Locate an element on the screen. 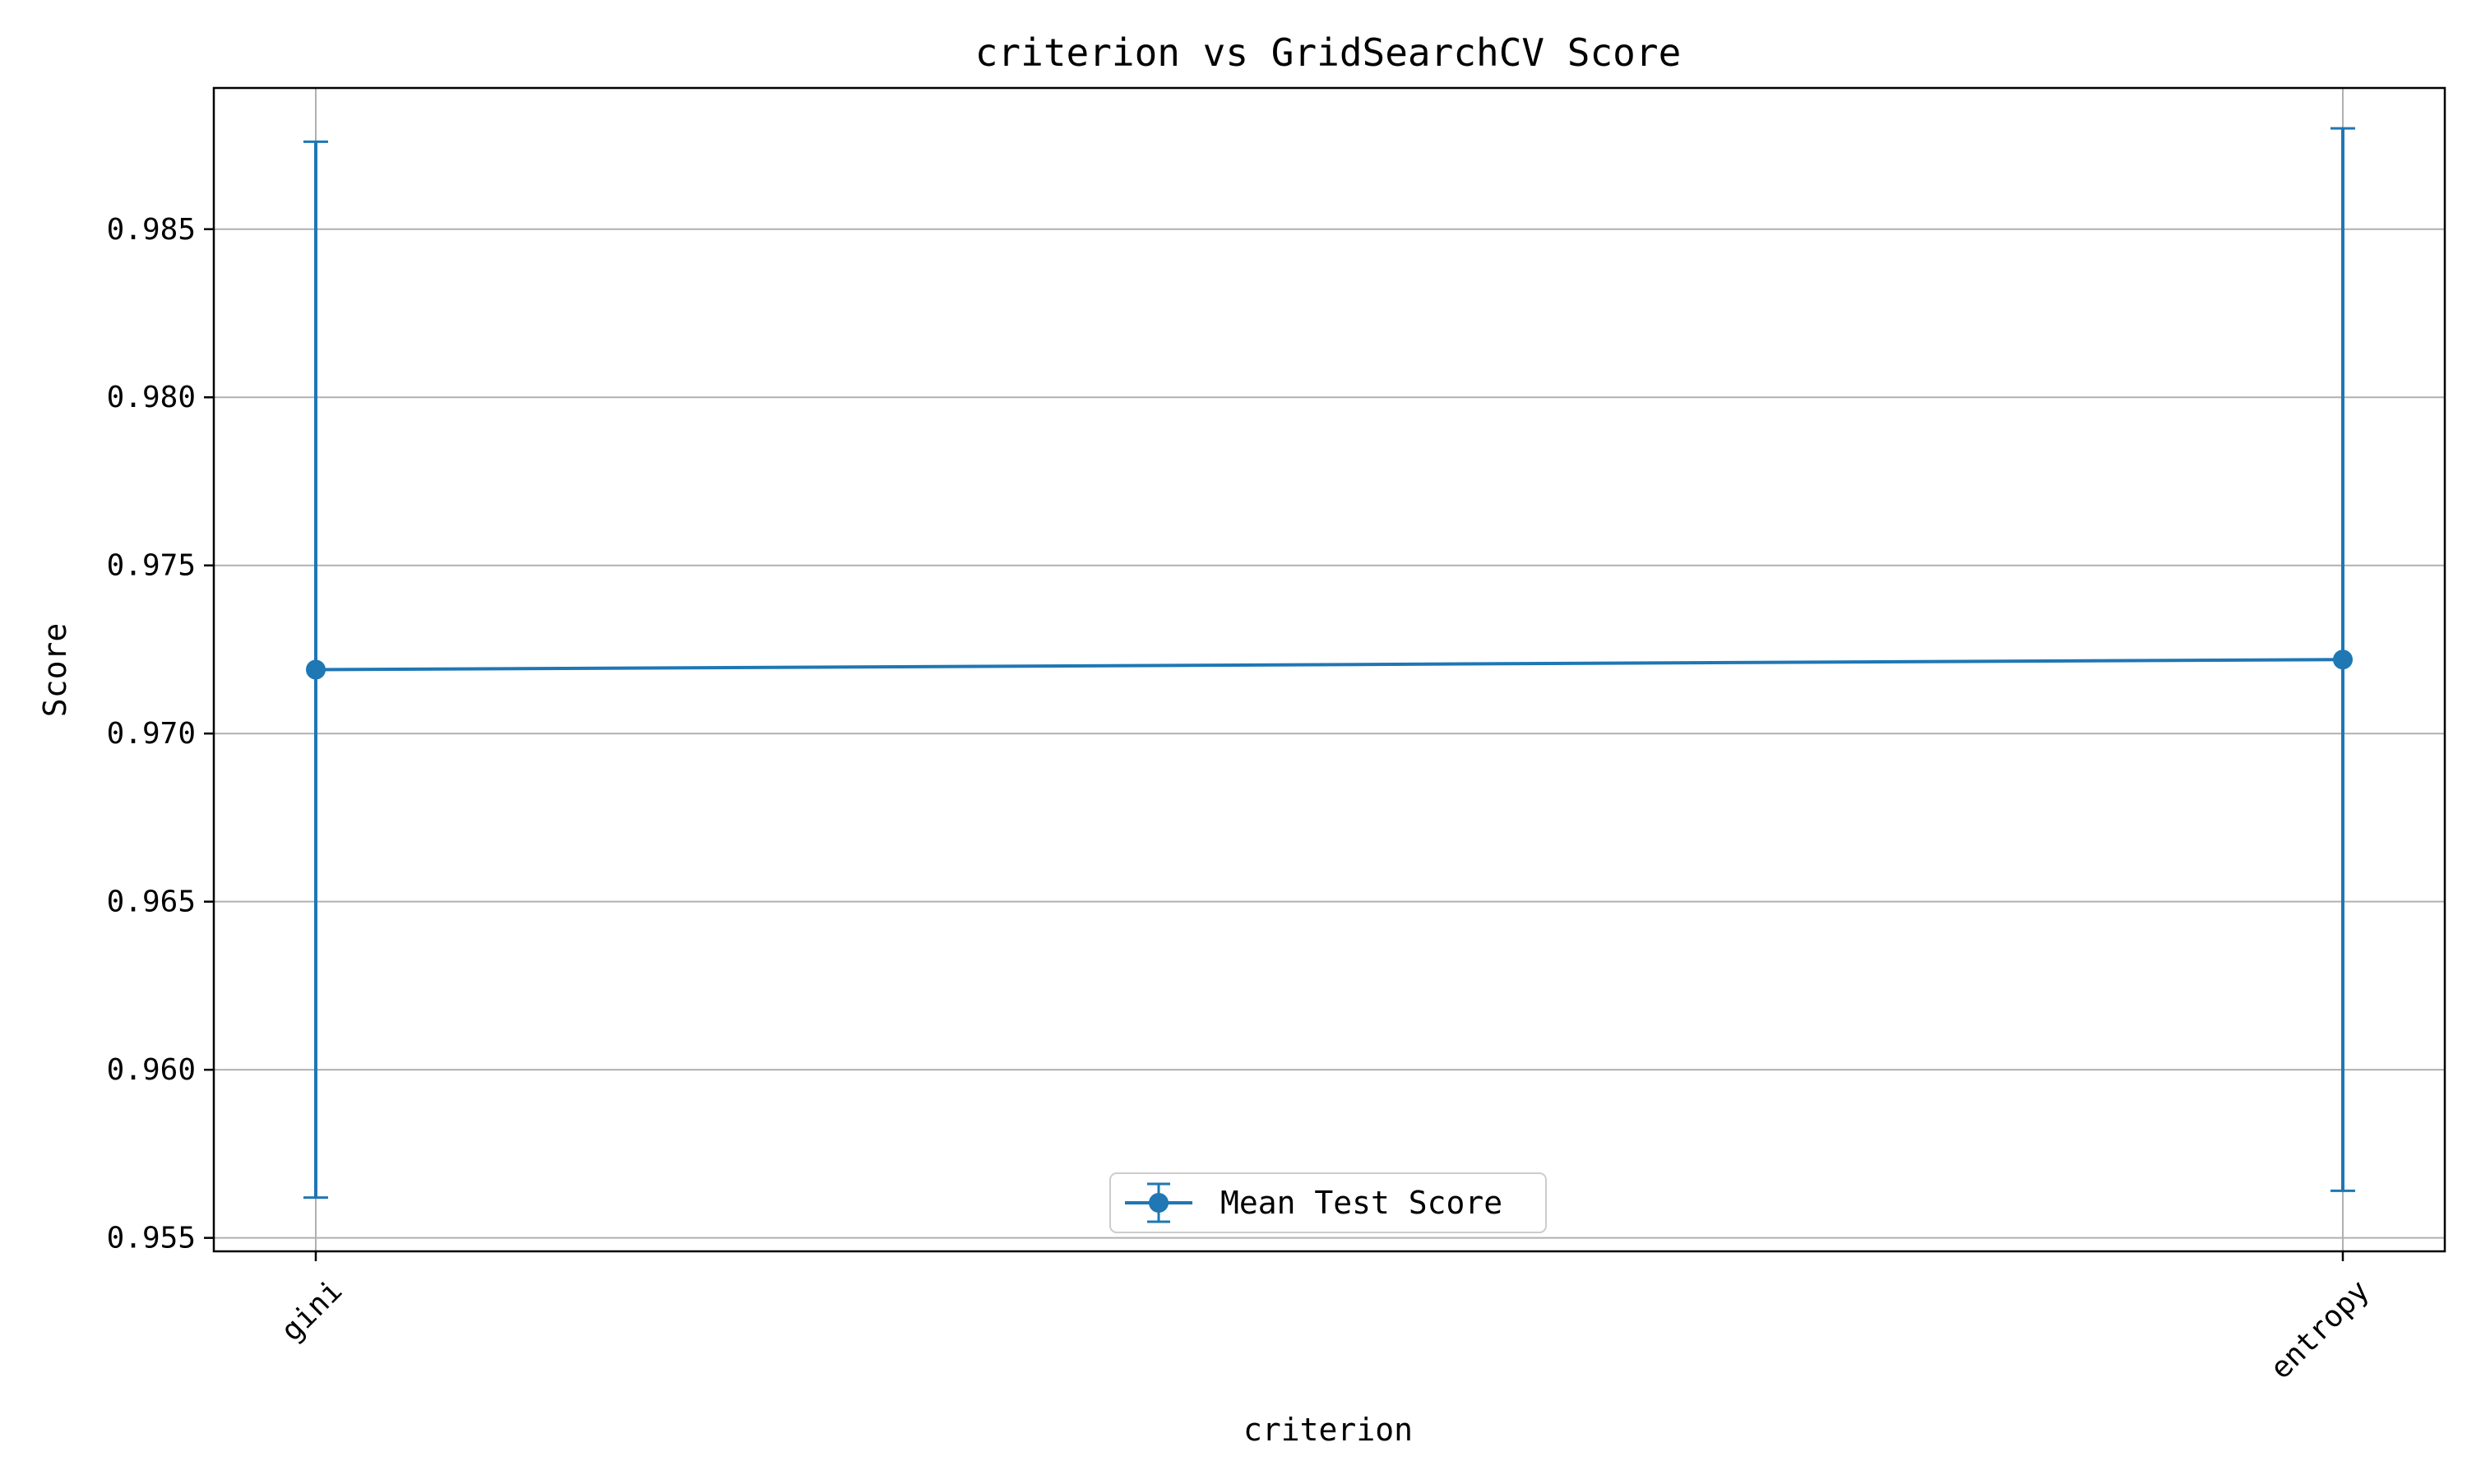  y-tick-label: 0.975 is located at coordinates (151, 566).